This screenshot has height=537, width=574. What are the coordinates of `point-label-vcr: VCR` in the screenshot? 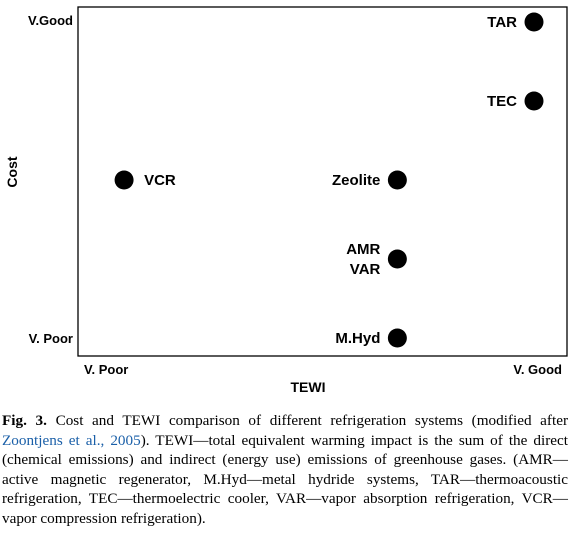 It's located at (160, 180).